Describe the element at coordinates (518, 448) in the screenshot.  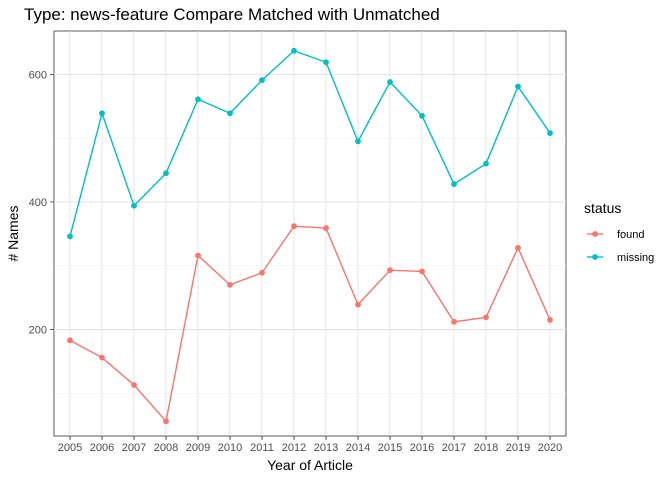
I see `x-tick-label: 2019` at that location.